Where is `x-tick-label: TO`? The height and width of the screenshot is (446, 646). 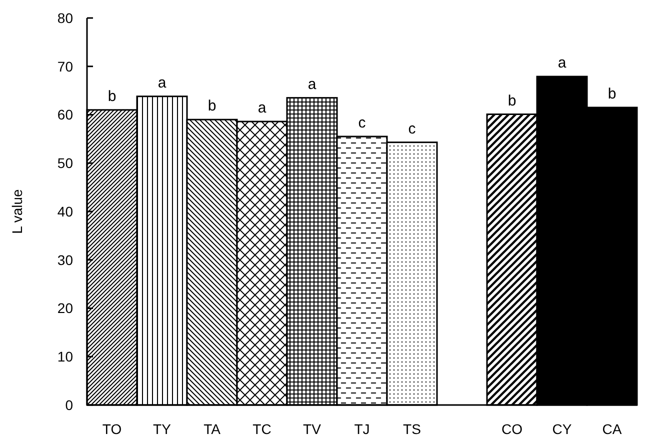 x-tick-label: TO is located at coordinates (112, 429).